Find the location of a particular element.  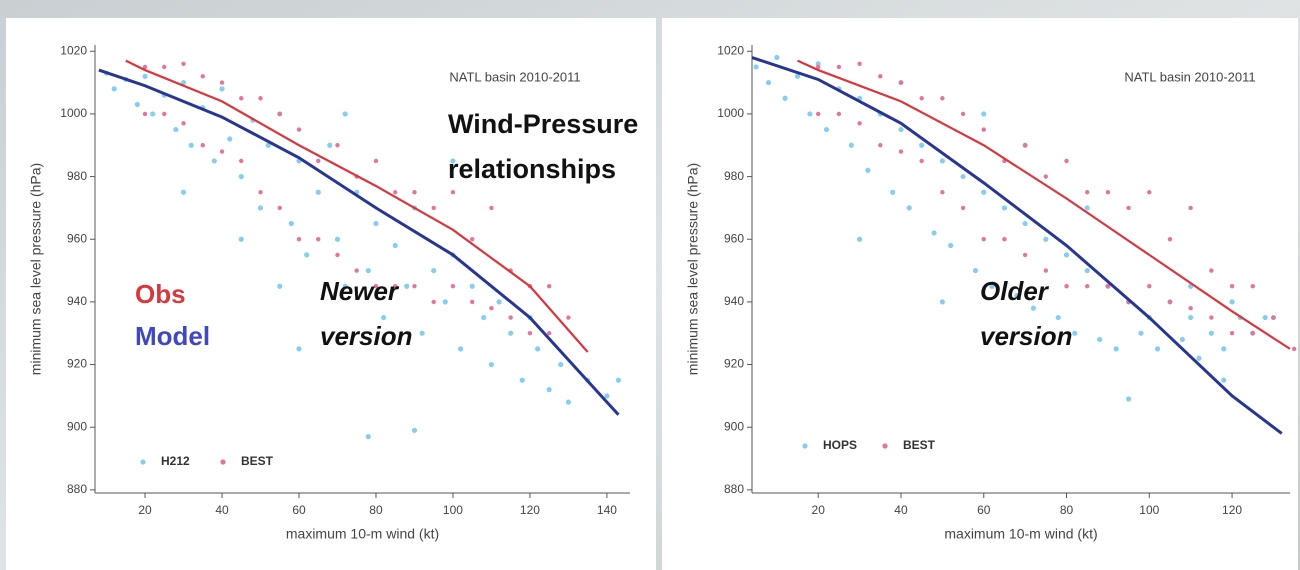

y-tick-label: 1020 is located at coordinates (730, 50).